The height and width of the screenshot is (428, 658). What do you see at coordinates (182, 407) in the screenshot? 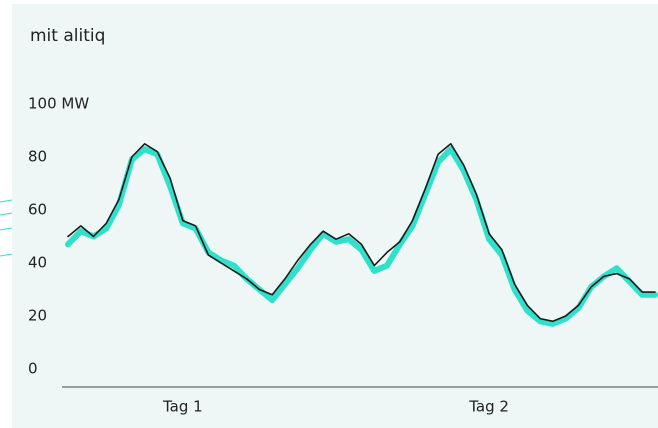
I see `x-tick-label: Tag 1` at bounding box center [182, 407].